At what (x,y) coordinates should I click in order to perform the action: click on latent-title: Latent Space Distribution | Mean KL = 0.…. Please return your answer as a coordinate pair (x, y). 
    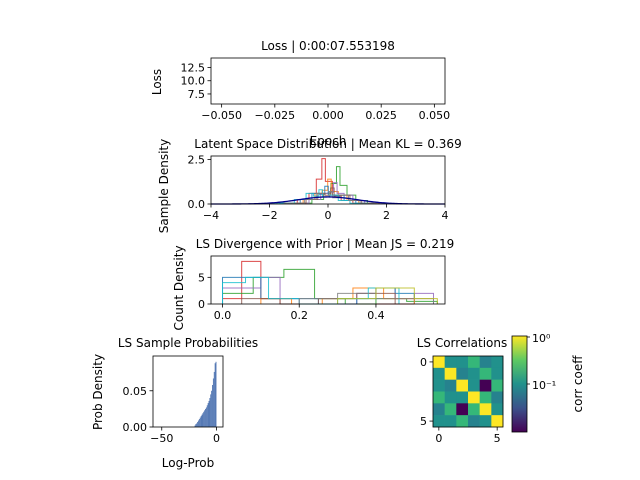
    Looking at the image, I should click on (327, 144).